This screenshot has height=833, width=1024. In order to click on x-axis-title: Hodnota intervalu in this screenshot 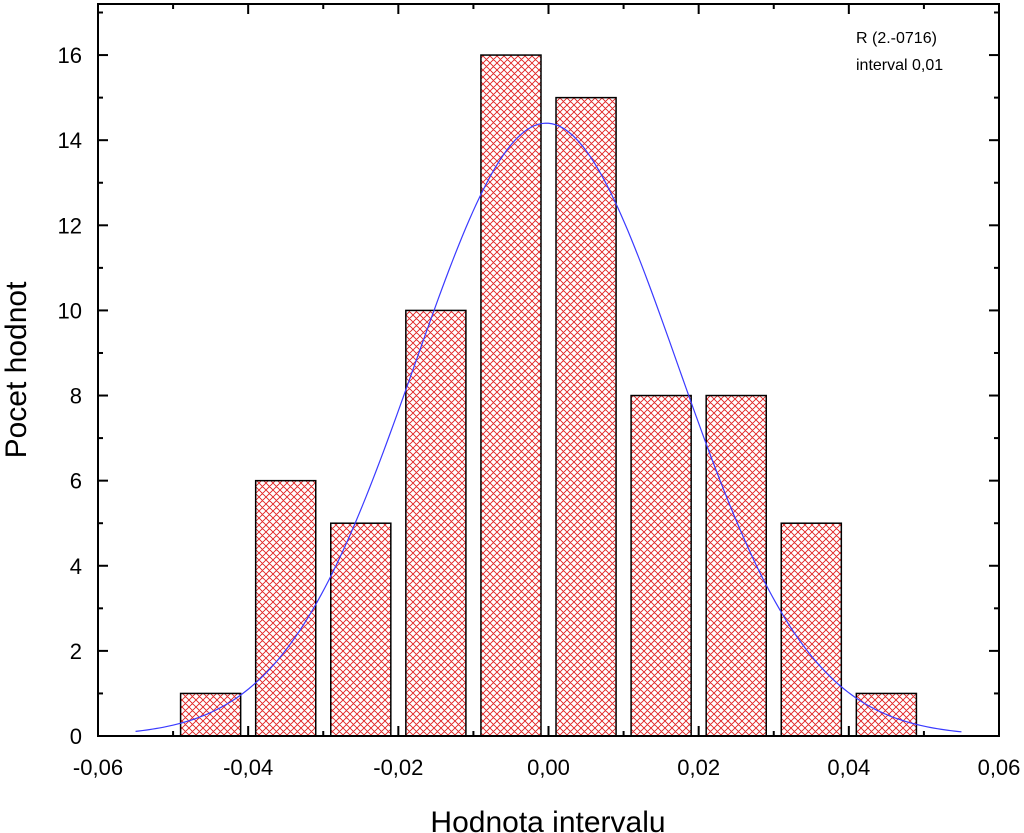, I will do `click(547, 819)`.